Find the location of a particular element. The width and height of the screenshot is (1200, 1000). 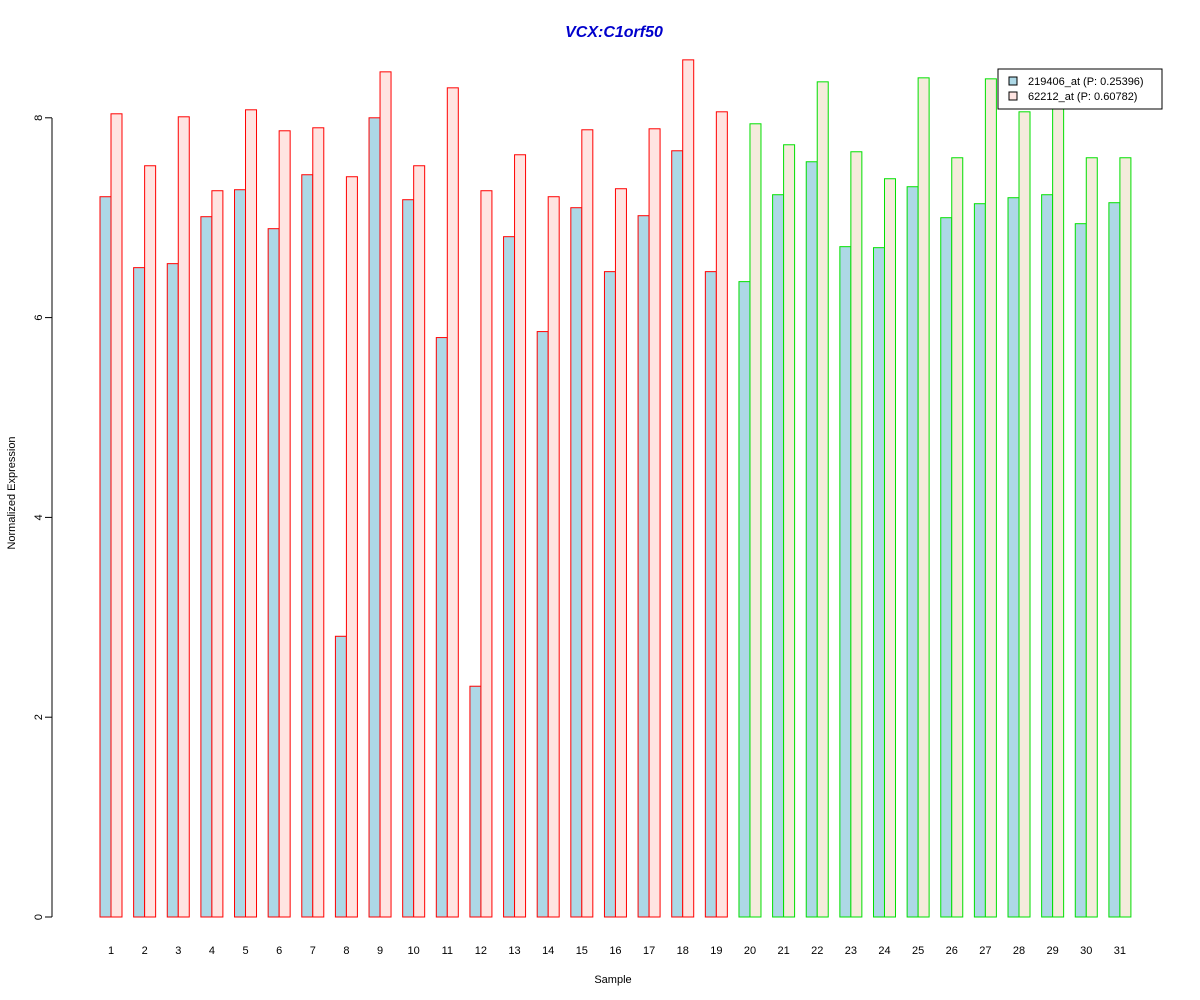

x-tick-label-24: 24 is located at coordinates (884, 951).